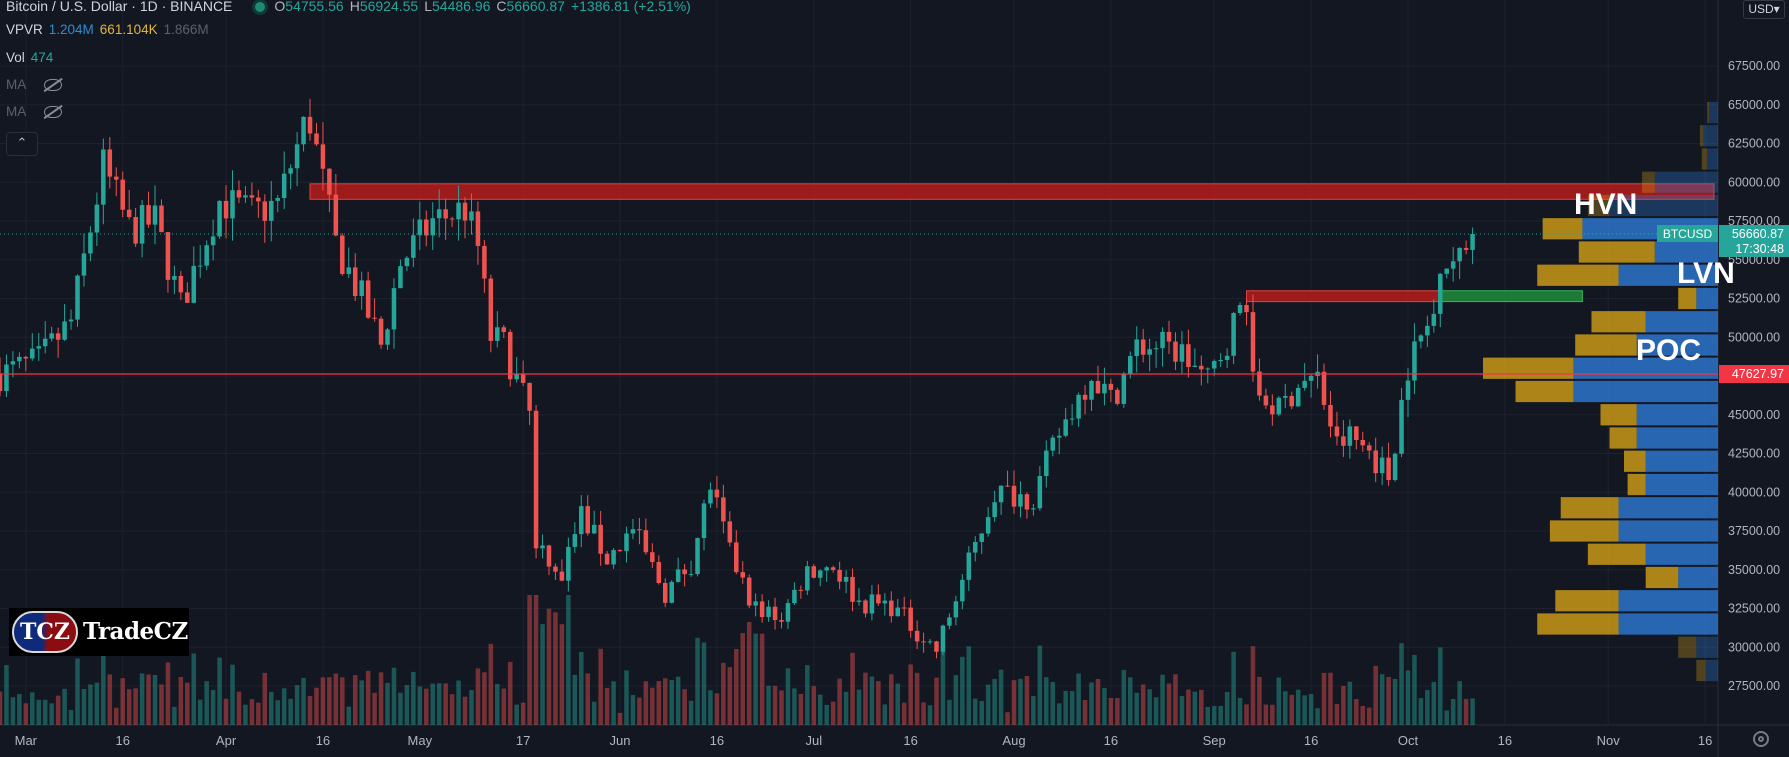  What do you see at coordinates (107, 29) in the screenshot?
I see `vpvr-legend: VPVR 1.204M 661.104K 1.866M` at bounding box center [107, 29].